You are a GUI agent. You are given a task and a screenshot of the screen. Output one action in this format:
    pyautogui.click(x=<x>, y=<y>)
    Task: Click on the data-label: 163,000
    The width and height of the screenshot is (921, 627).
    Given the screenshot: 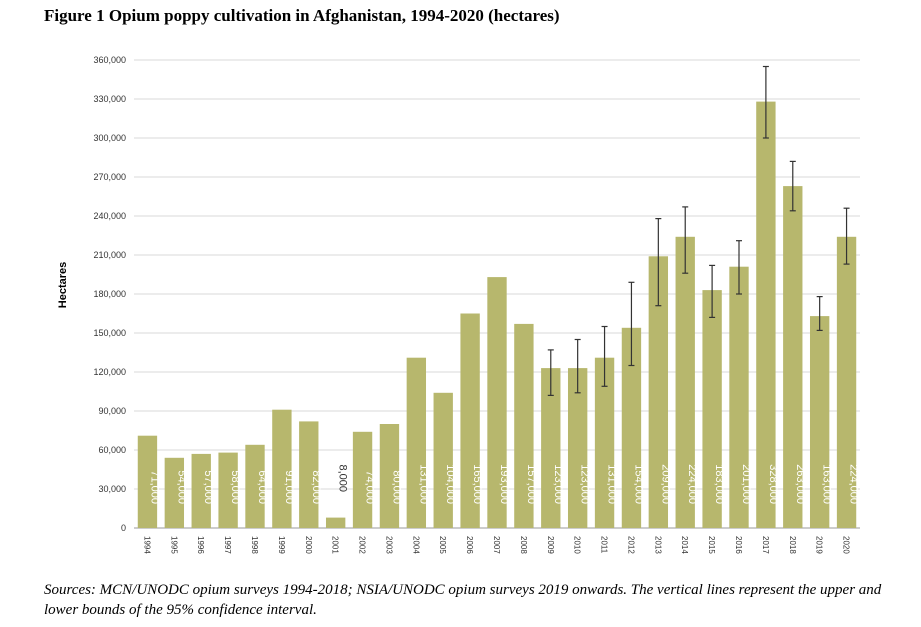 What is the action you would take?
    pyautogui.click(x=827, y=484)
    